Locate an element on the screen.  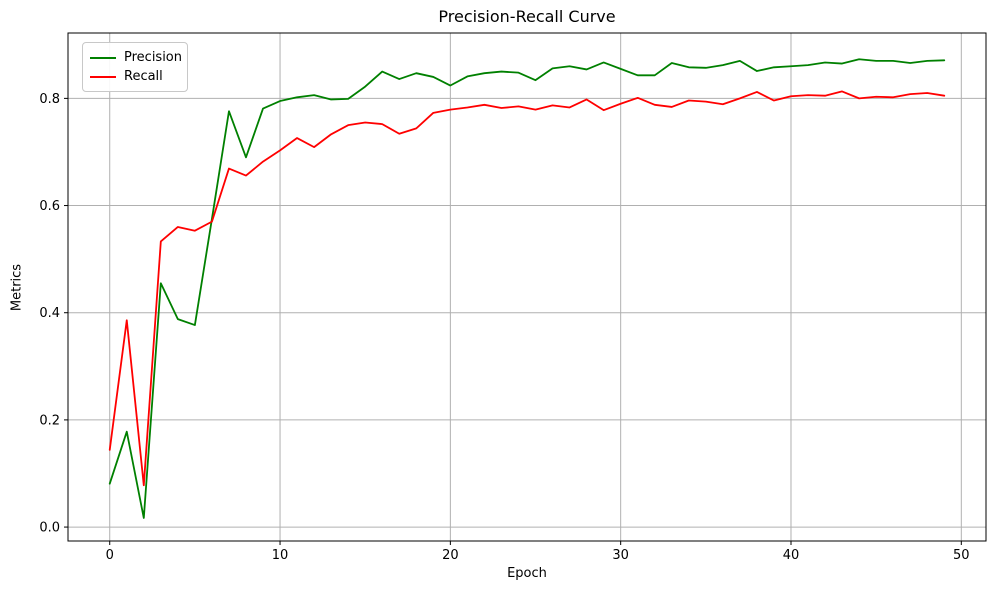
legend-item-precision: Precision is located at coordinates (136, 57).